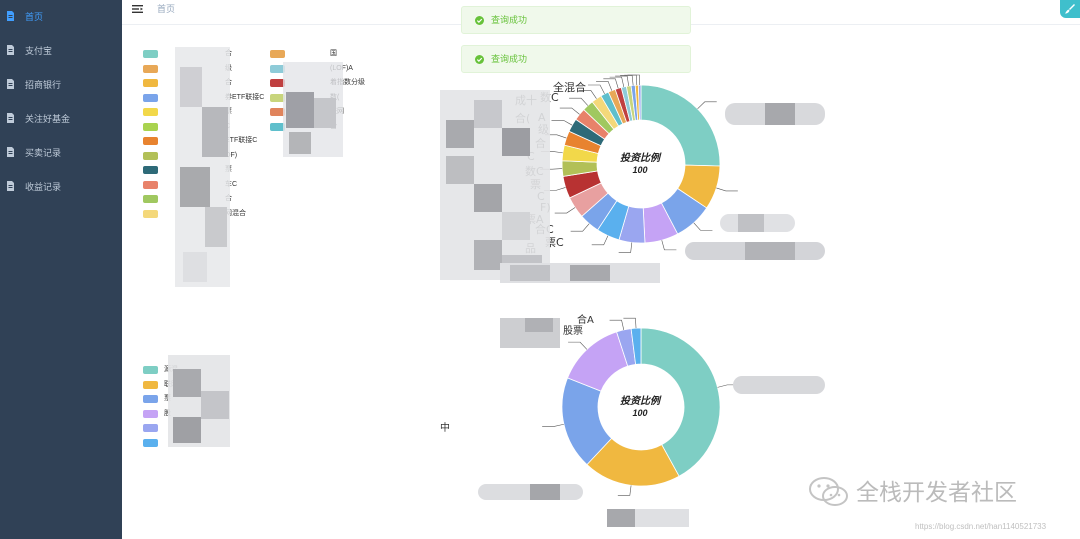 The width and height of the screenshot is (1080, 539). Describe the element at coordinates (167, 414) in the screenshot. I see `legend-label: 股` at that location.